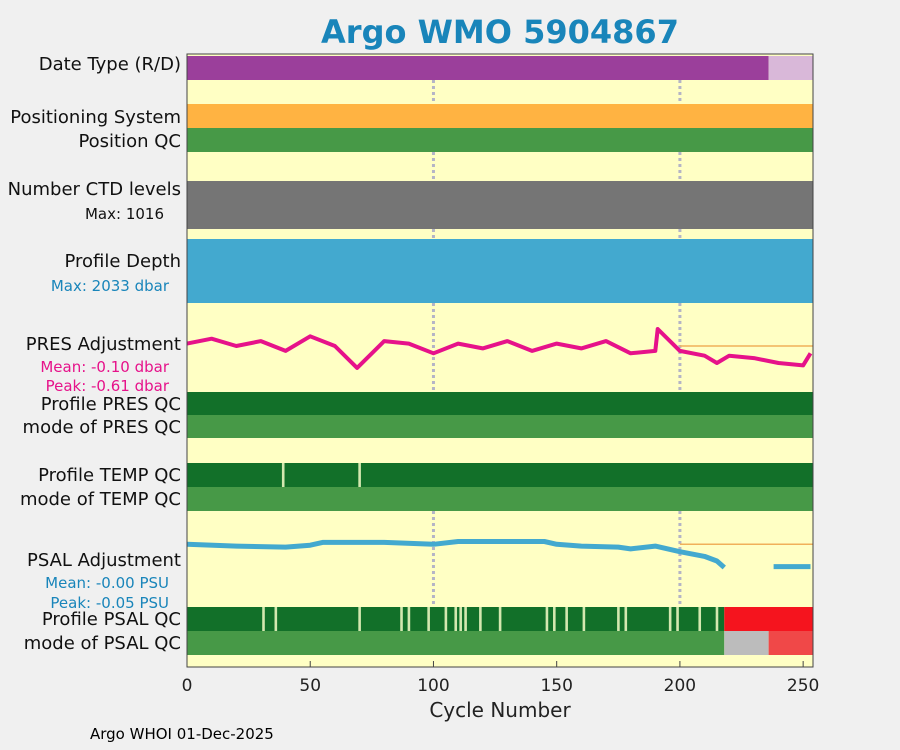 This screenshot has height=750, width=900. What do you see at coordinates (104, 560) in the screenshot?
I see `label-psal-adjustment: PSAL Adjustment` at bounding box center [104, 560].